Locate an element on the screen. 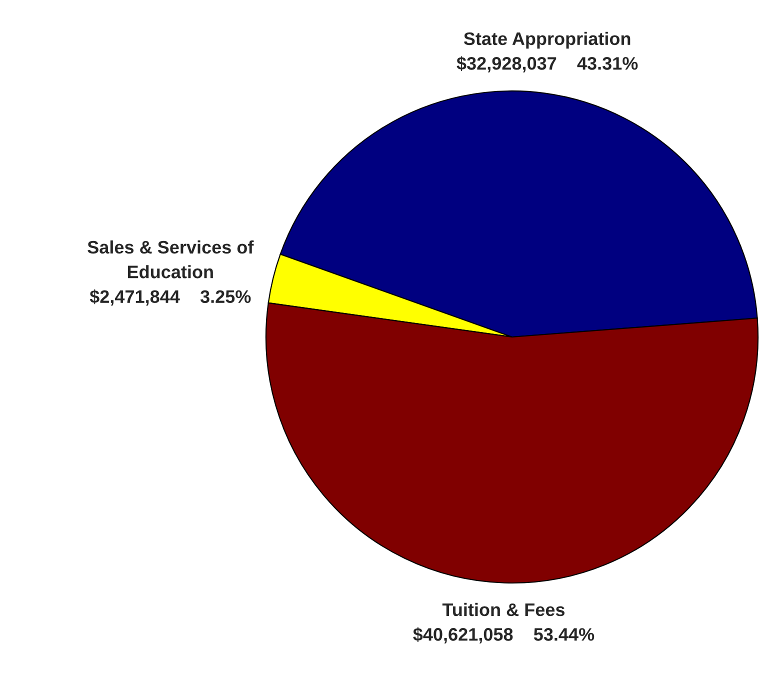  slice-label: Sales & Services of Education is located at coordinates (171, 259).